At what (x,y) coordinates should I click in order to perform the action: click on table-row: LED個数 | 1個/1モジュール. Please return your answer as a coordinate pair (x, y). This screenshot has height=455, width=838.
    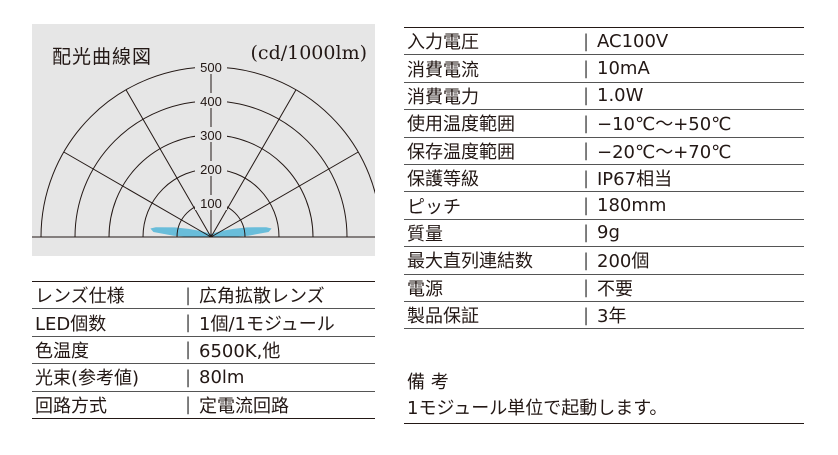
    Looking at the image, I should click on (203, 322).